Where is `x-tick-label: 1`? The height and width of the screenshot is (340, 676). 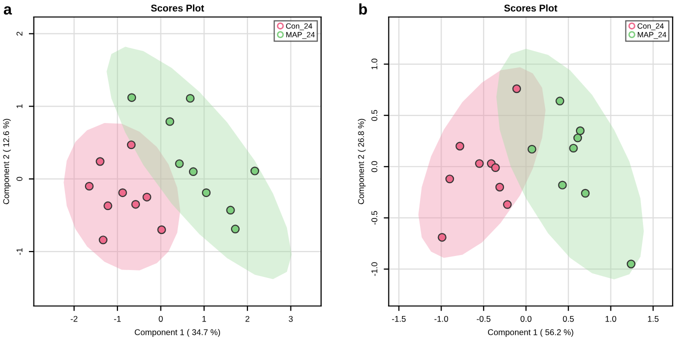
x-tick-label: 1 is located at coordinates (204, 319).